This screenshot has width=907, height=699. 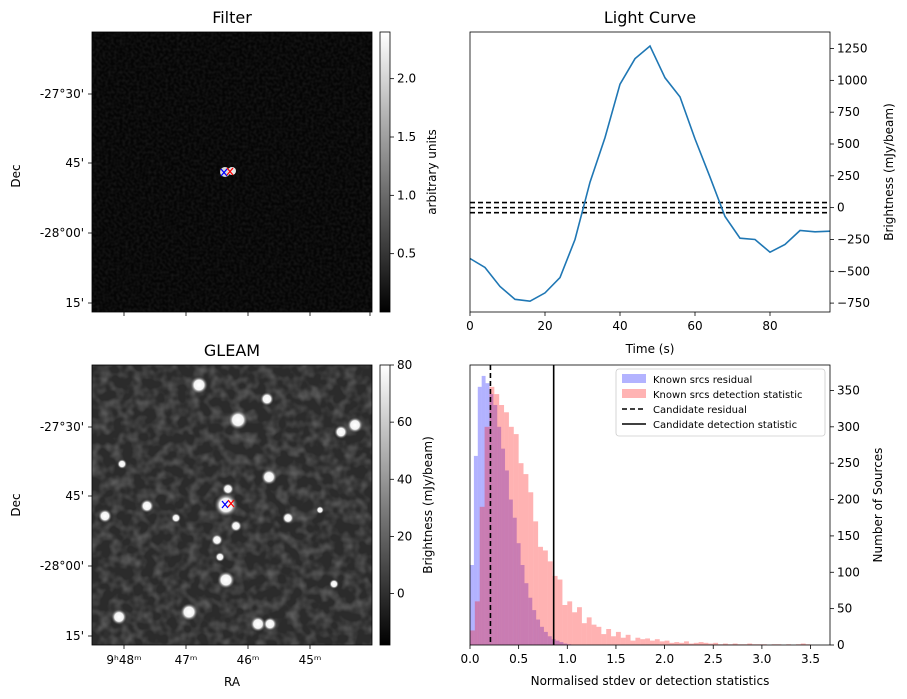 I want to click on x-tick-label: 0.5, so click(x=518, y=659).